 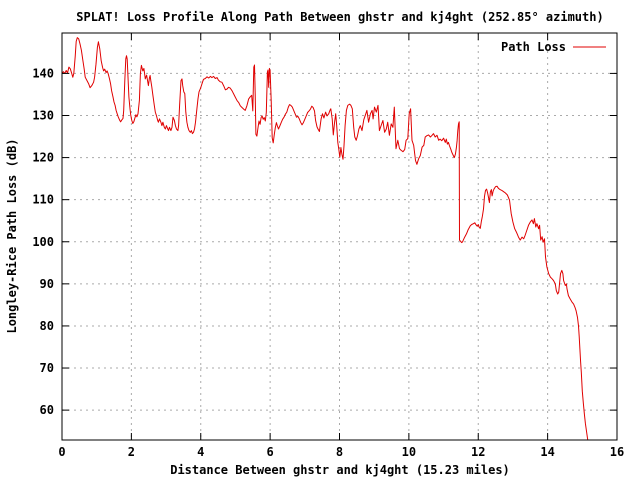 I want to click on y-tick-label: 140, so click(x=43, y=73).